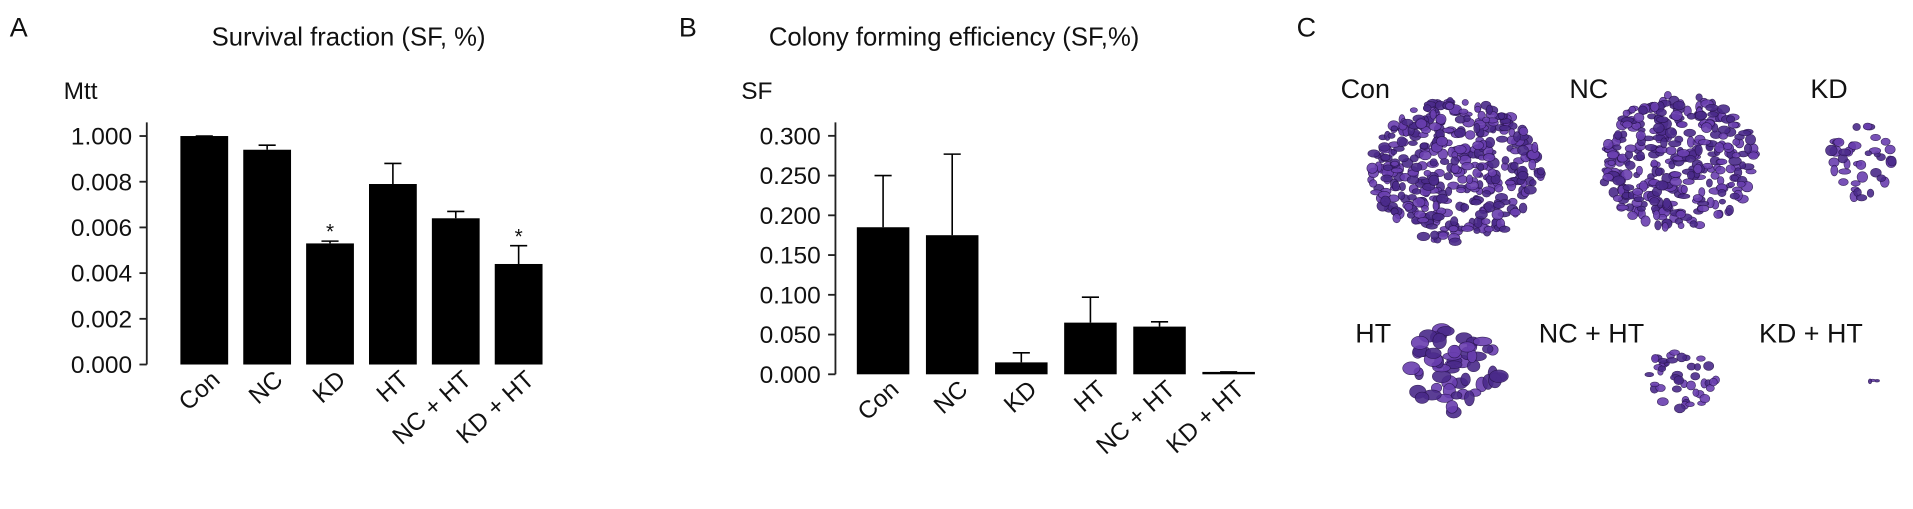 Image resolution: width=1913 pixels, height=509 pixels. Describe the element at coordinates (393, 387) in the screenshot. I see `x-tick-label: HT` at that location.